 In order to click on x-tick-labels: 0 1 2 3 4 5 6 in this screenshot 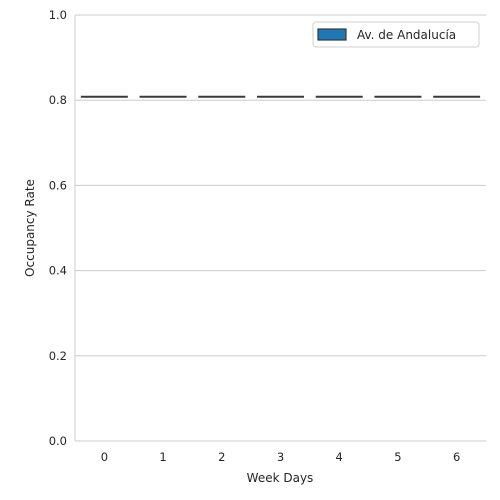, I will do `click(281, 457)`.